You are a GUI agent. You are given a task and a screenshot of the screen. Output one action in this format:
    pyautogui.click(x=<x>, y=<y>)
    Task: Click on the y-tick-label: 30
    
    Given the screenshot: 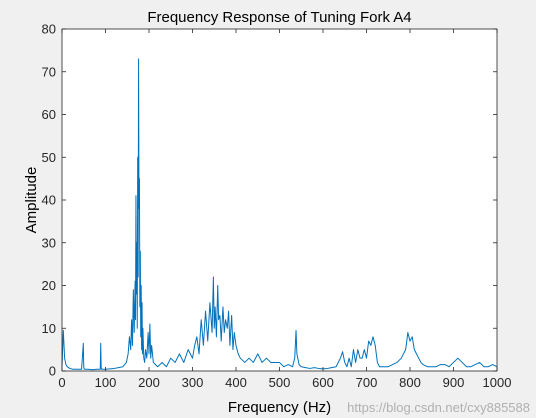 What is the action you would take?
    pyautogui.click(x=49, y=242)
    